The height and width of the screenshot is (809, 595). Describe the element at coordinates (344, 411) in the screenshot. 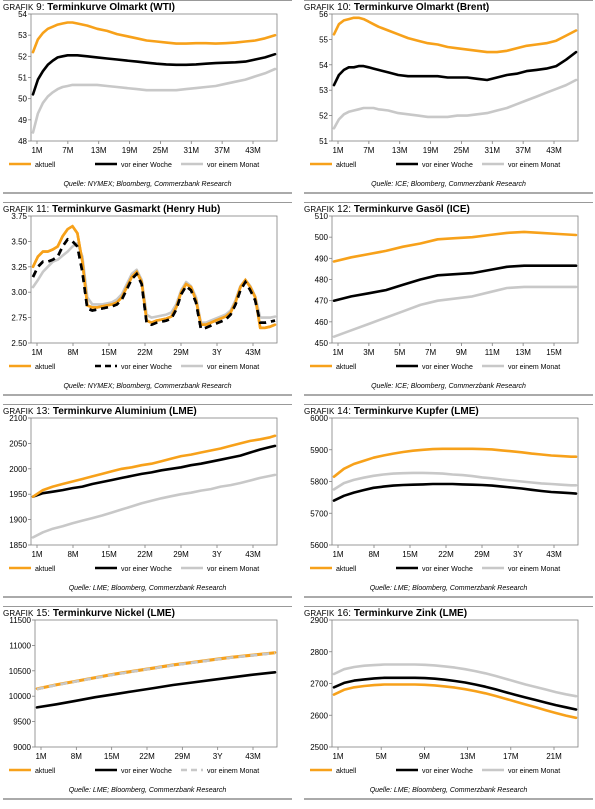

I see `chart-number: 14:` at that location.